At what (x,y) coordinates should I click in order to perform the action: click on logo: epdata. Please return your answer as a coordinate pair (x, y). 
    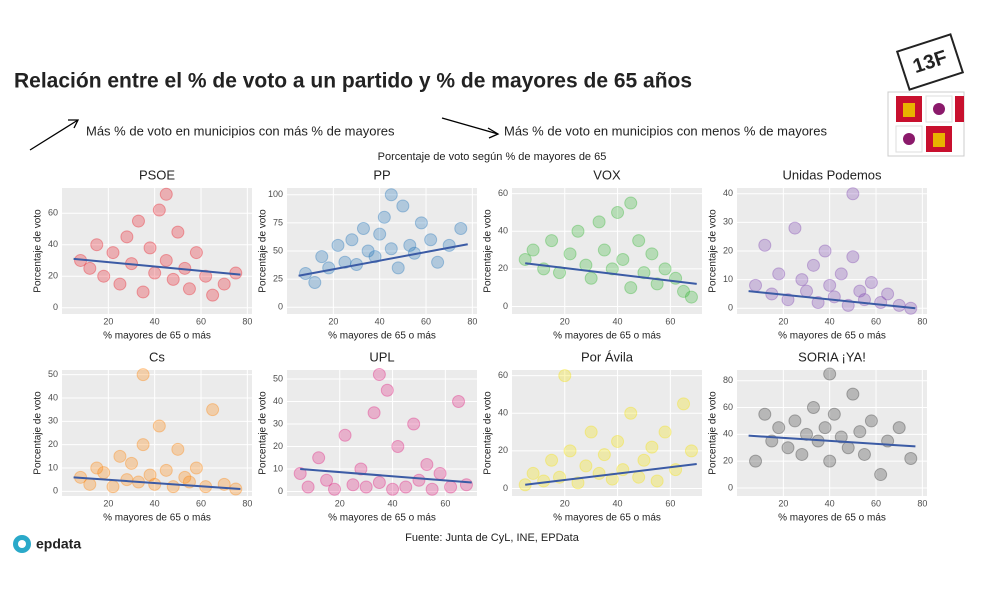
    Looking at the image, I should click on (47, 544).